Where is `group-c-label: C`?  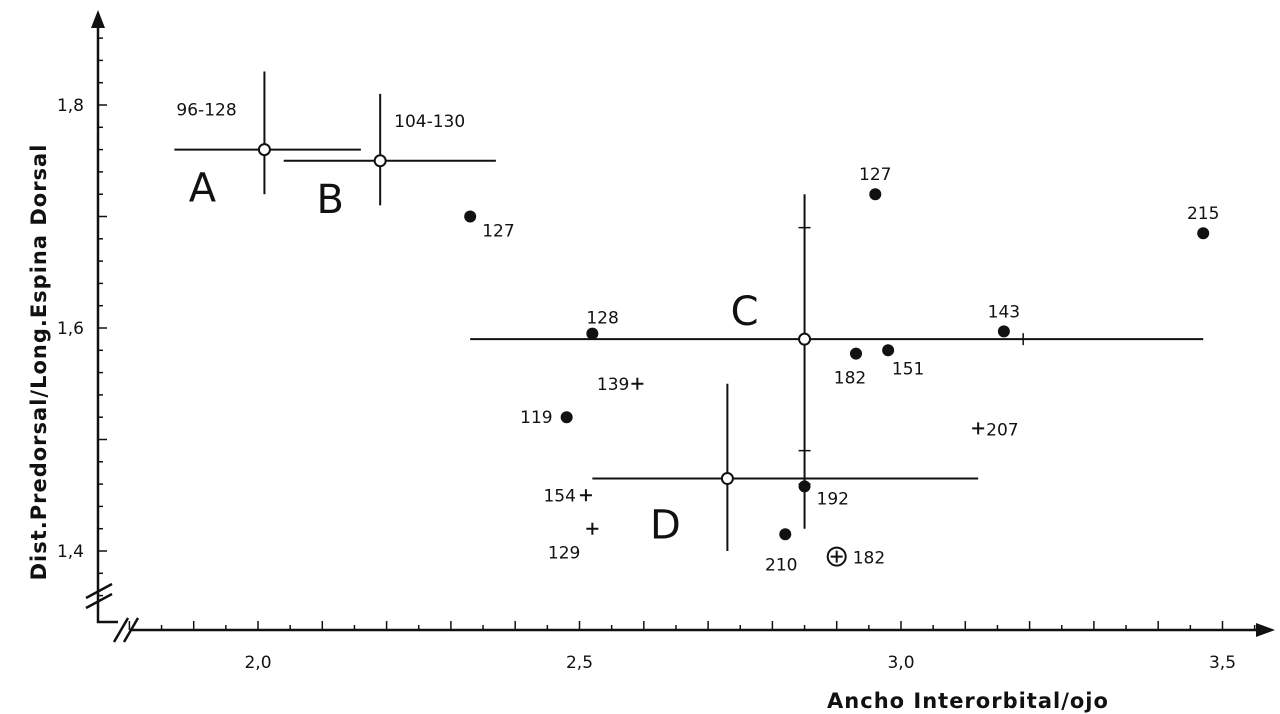 group-c-label: C is located at coordinates (745, 312).